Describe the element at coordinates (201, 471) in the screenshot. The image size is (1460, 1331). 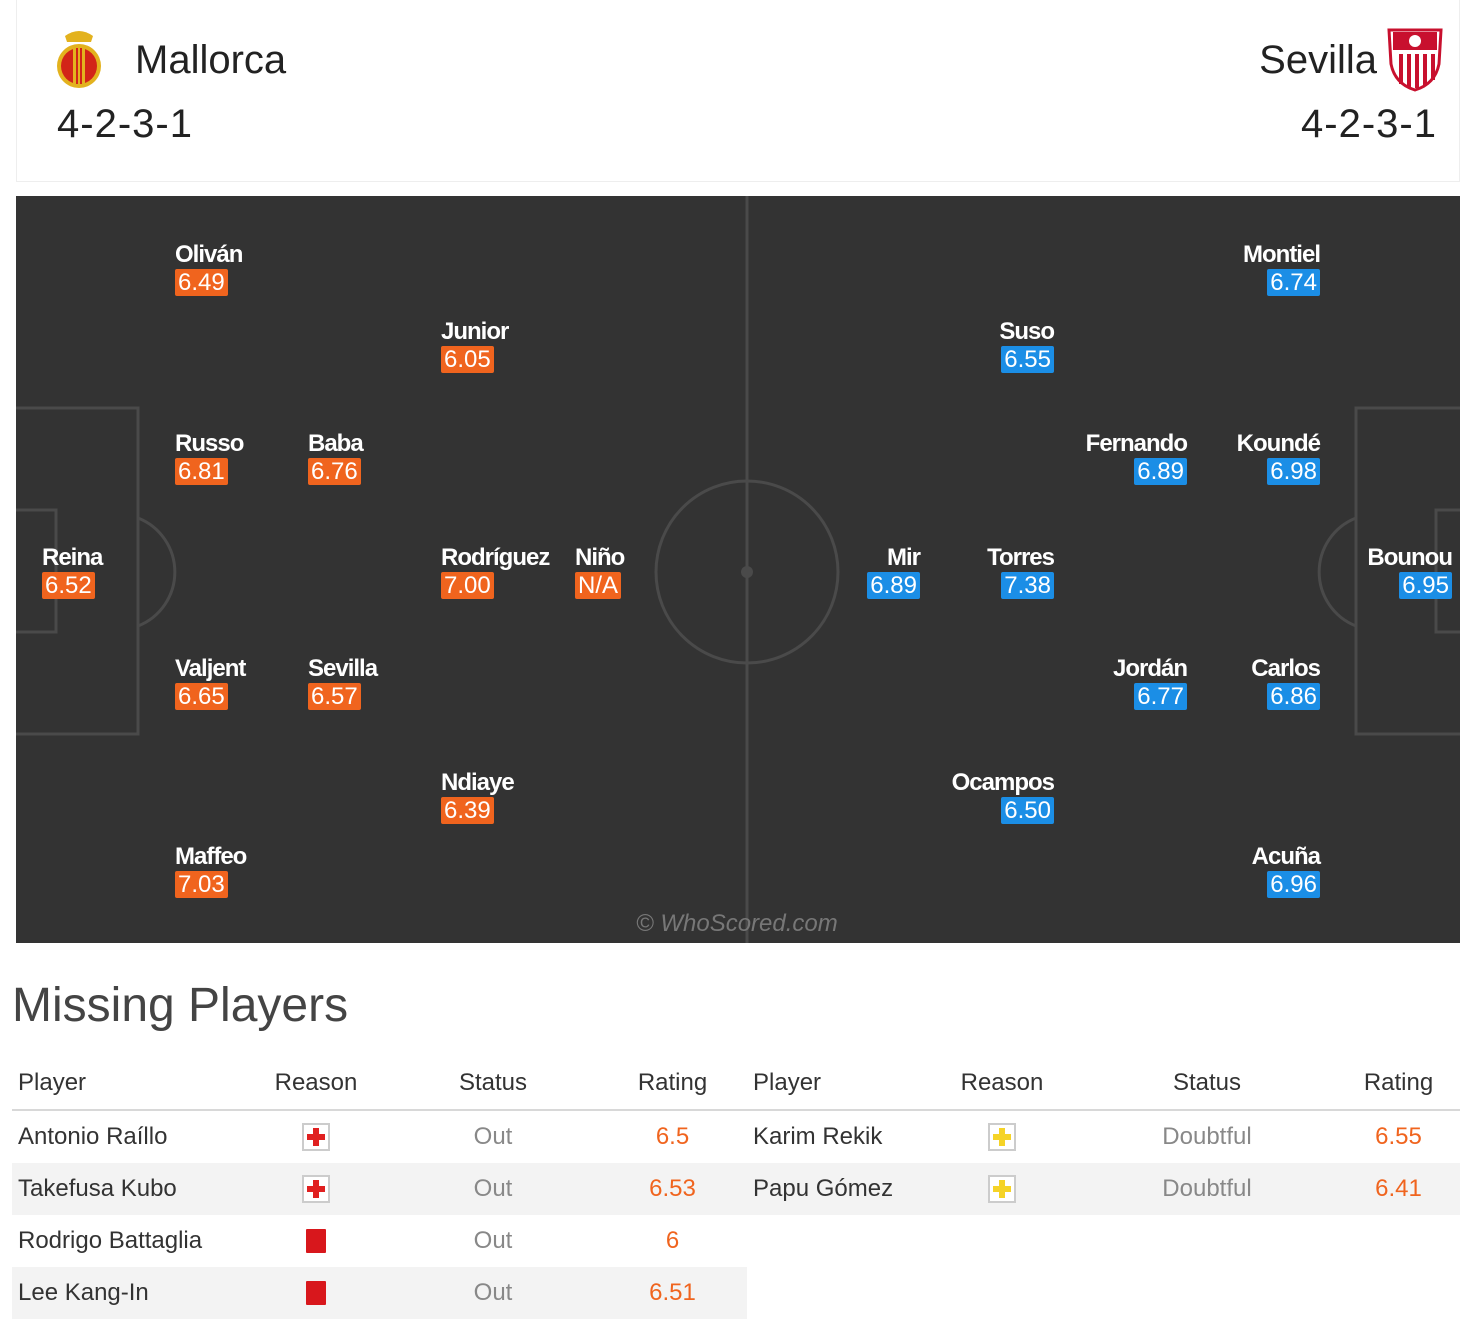
I see `player-rating: 6.81` at that location.